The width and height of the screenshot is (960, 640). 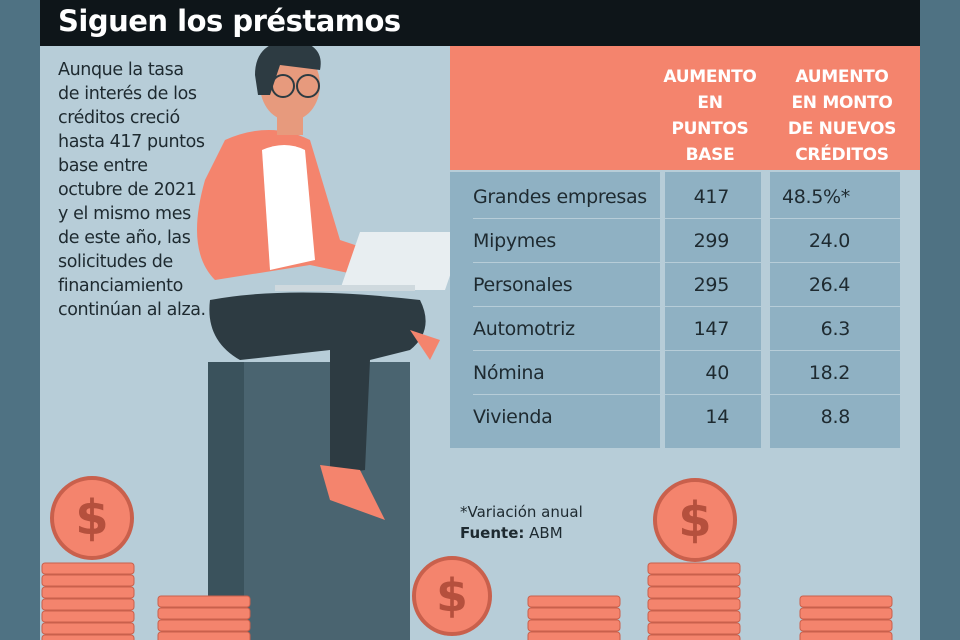 I want to click on row-puntos-base: 299, so click(x=711, y=241).